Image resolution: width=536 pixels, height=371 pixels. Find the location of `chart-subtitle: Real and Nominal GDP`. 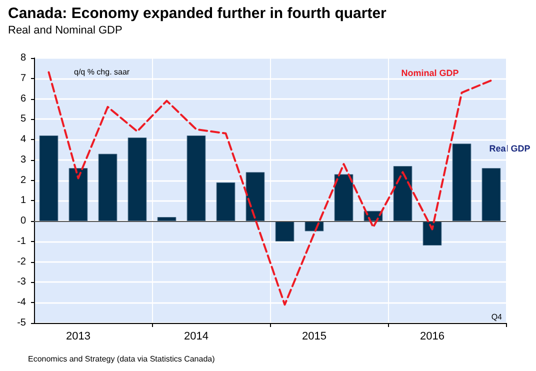

chart-subtitle: Real and Nominal GDP is located at coordinates (65, 30).